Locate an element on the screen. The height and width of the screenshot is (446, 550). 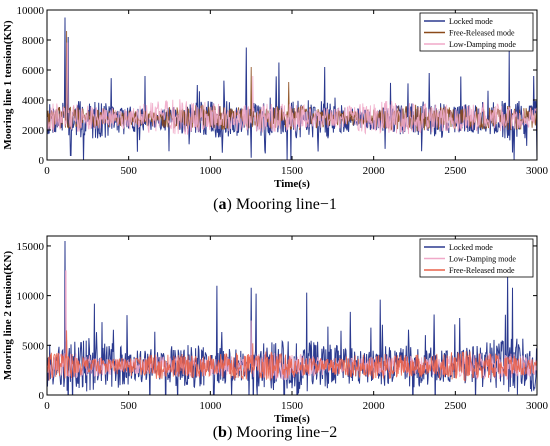
caption-a: (a) Mooring line−1 is located at coordinates (275, 204).